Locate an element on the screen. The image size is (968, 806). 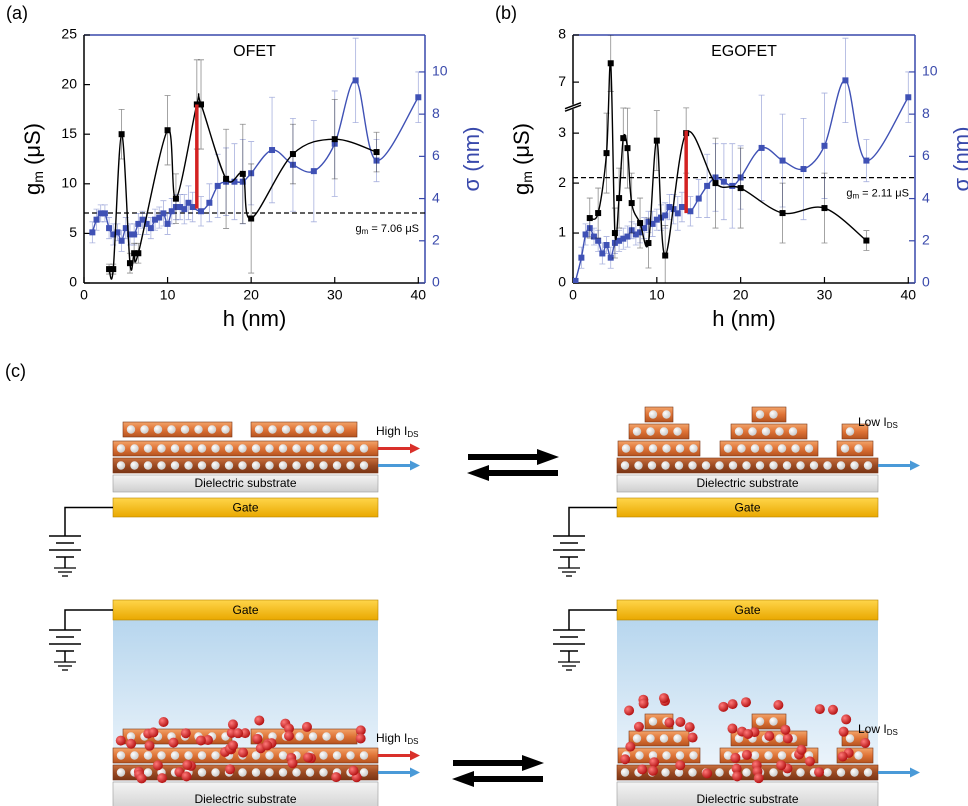
current-arrow is located at coordinates (399, 772).